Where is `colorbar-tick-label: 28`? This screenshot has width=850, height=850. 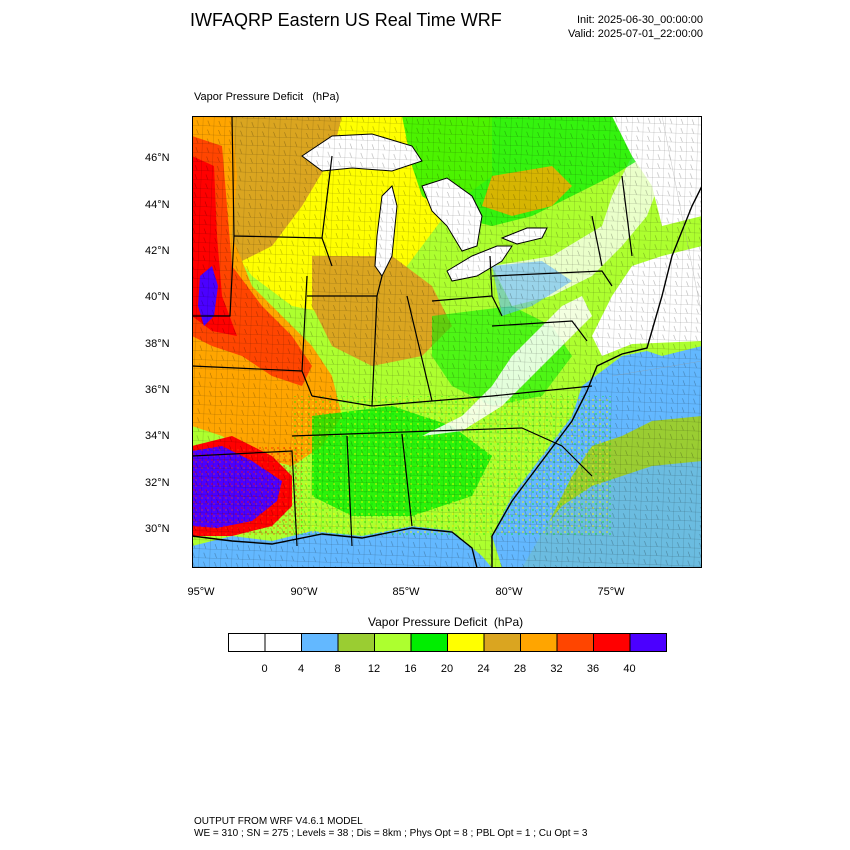
colorbar-tick-label: 28 is located at coordinates (520, 669).